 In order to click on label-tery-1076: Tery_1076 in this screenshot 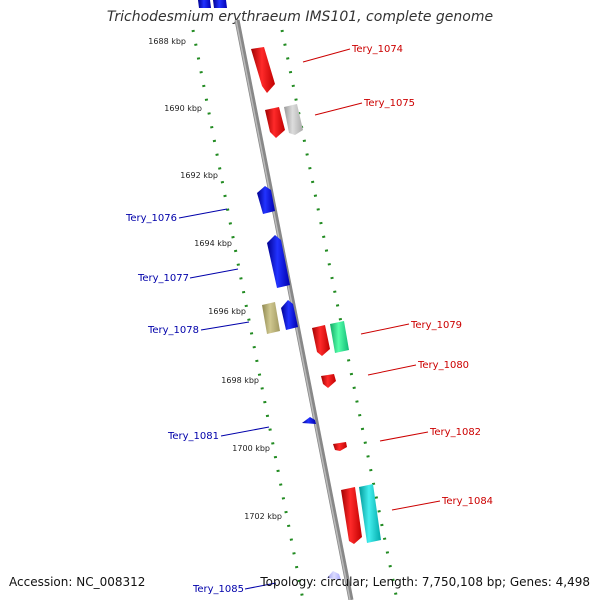, I will do `click(151, 218)`.